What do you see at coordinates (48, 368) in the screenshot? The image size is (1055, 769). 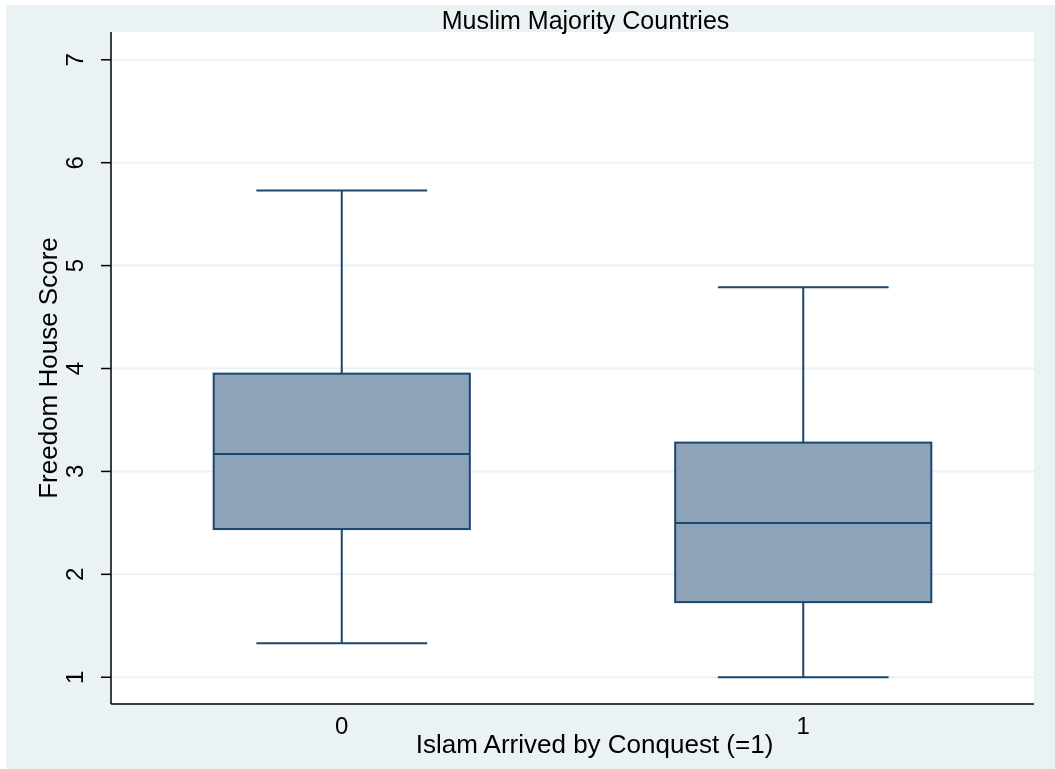 I see `y-axis-title: Freedom House Score` at bounding box center [48, 368].